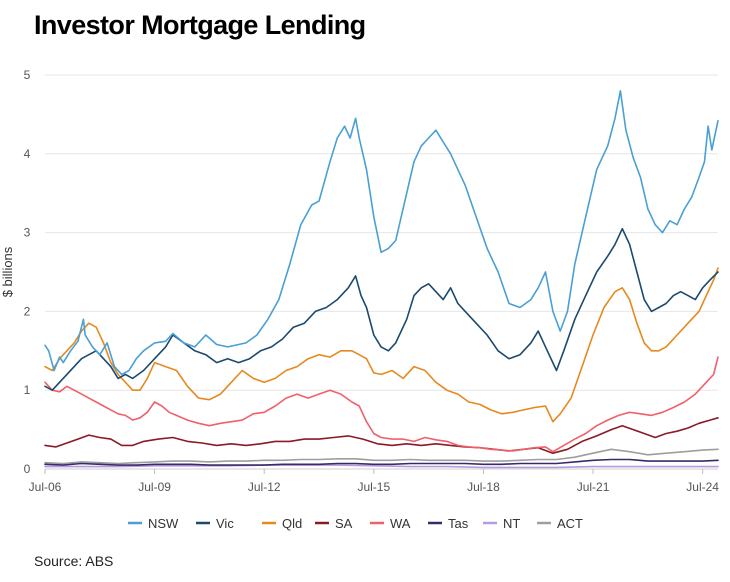 This screenshot has height=582, width=730. What do you see at coordinates (381, 435) in the screenshot?
I see `series-line-sa` at bounding box center [381, 435].